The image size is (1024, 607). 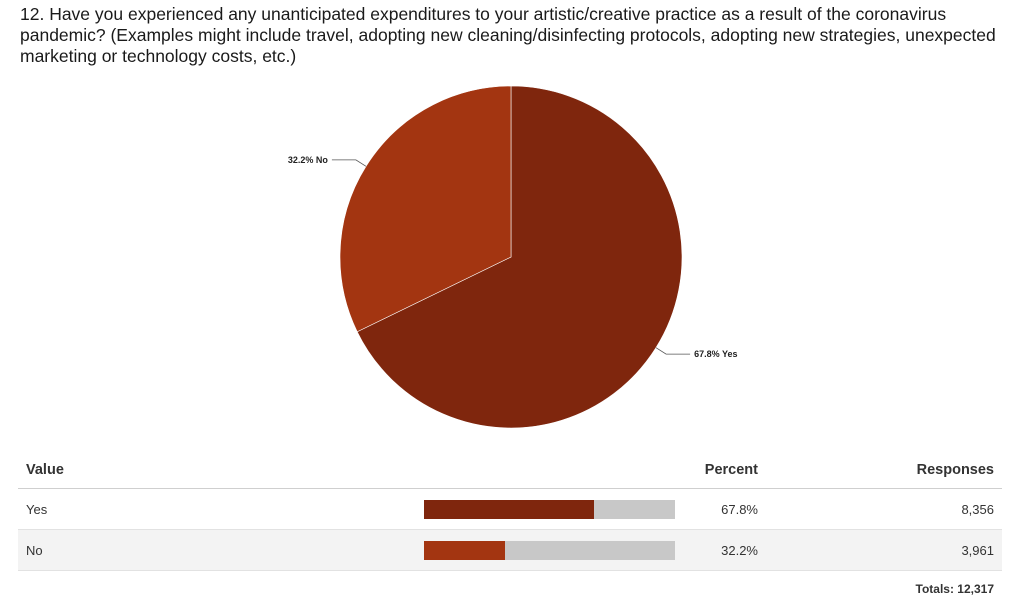 I want to click on totals-row: Totals: 12,317, so click(x=510, y=588).